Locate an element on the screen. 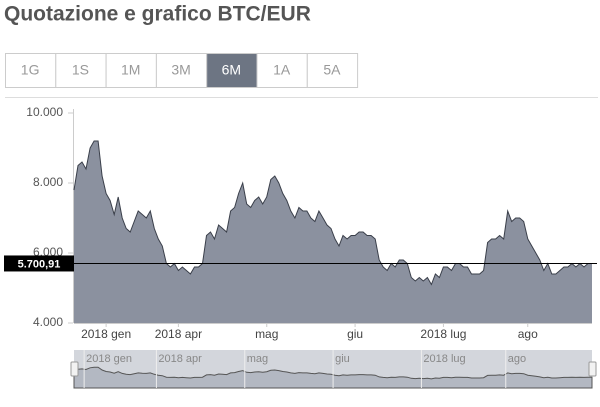 The height and width of the screenshot is (407, 600). y-tick-label: 4.000 is located at coordinates (48, 322).